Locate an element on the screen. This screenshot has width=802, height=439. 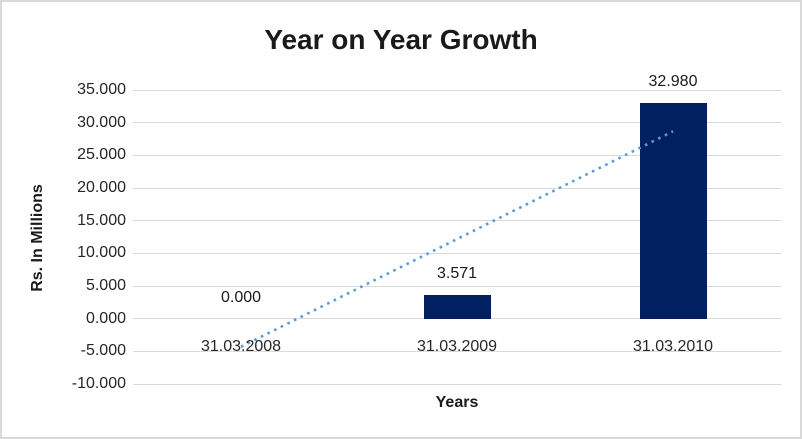
y-tick-label: 10.000 is located at coordinates (101, 253).